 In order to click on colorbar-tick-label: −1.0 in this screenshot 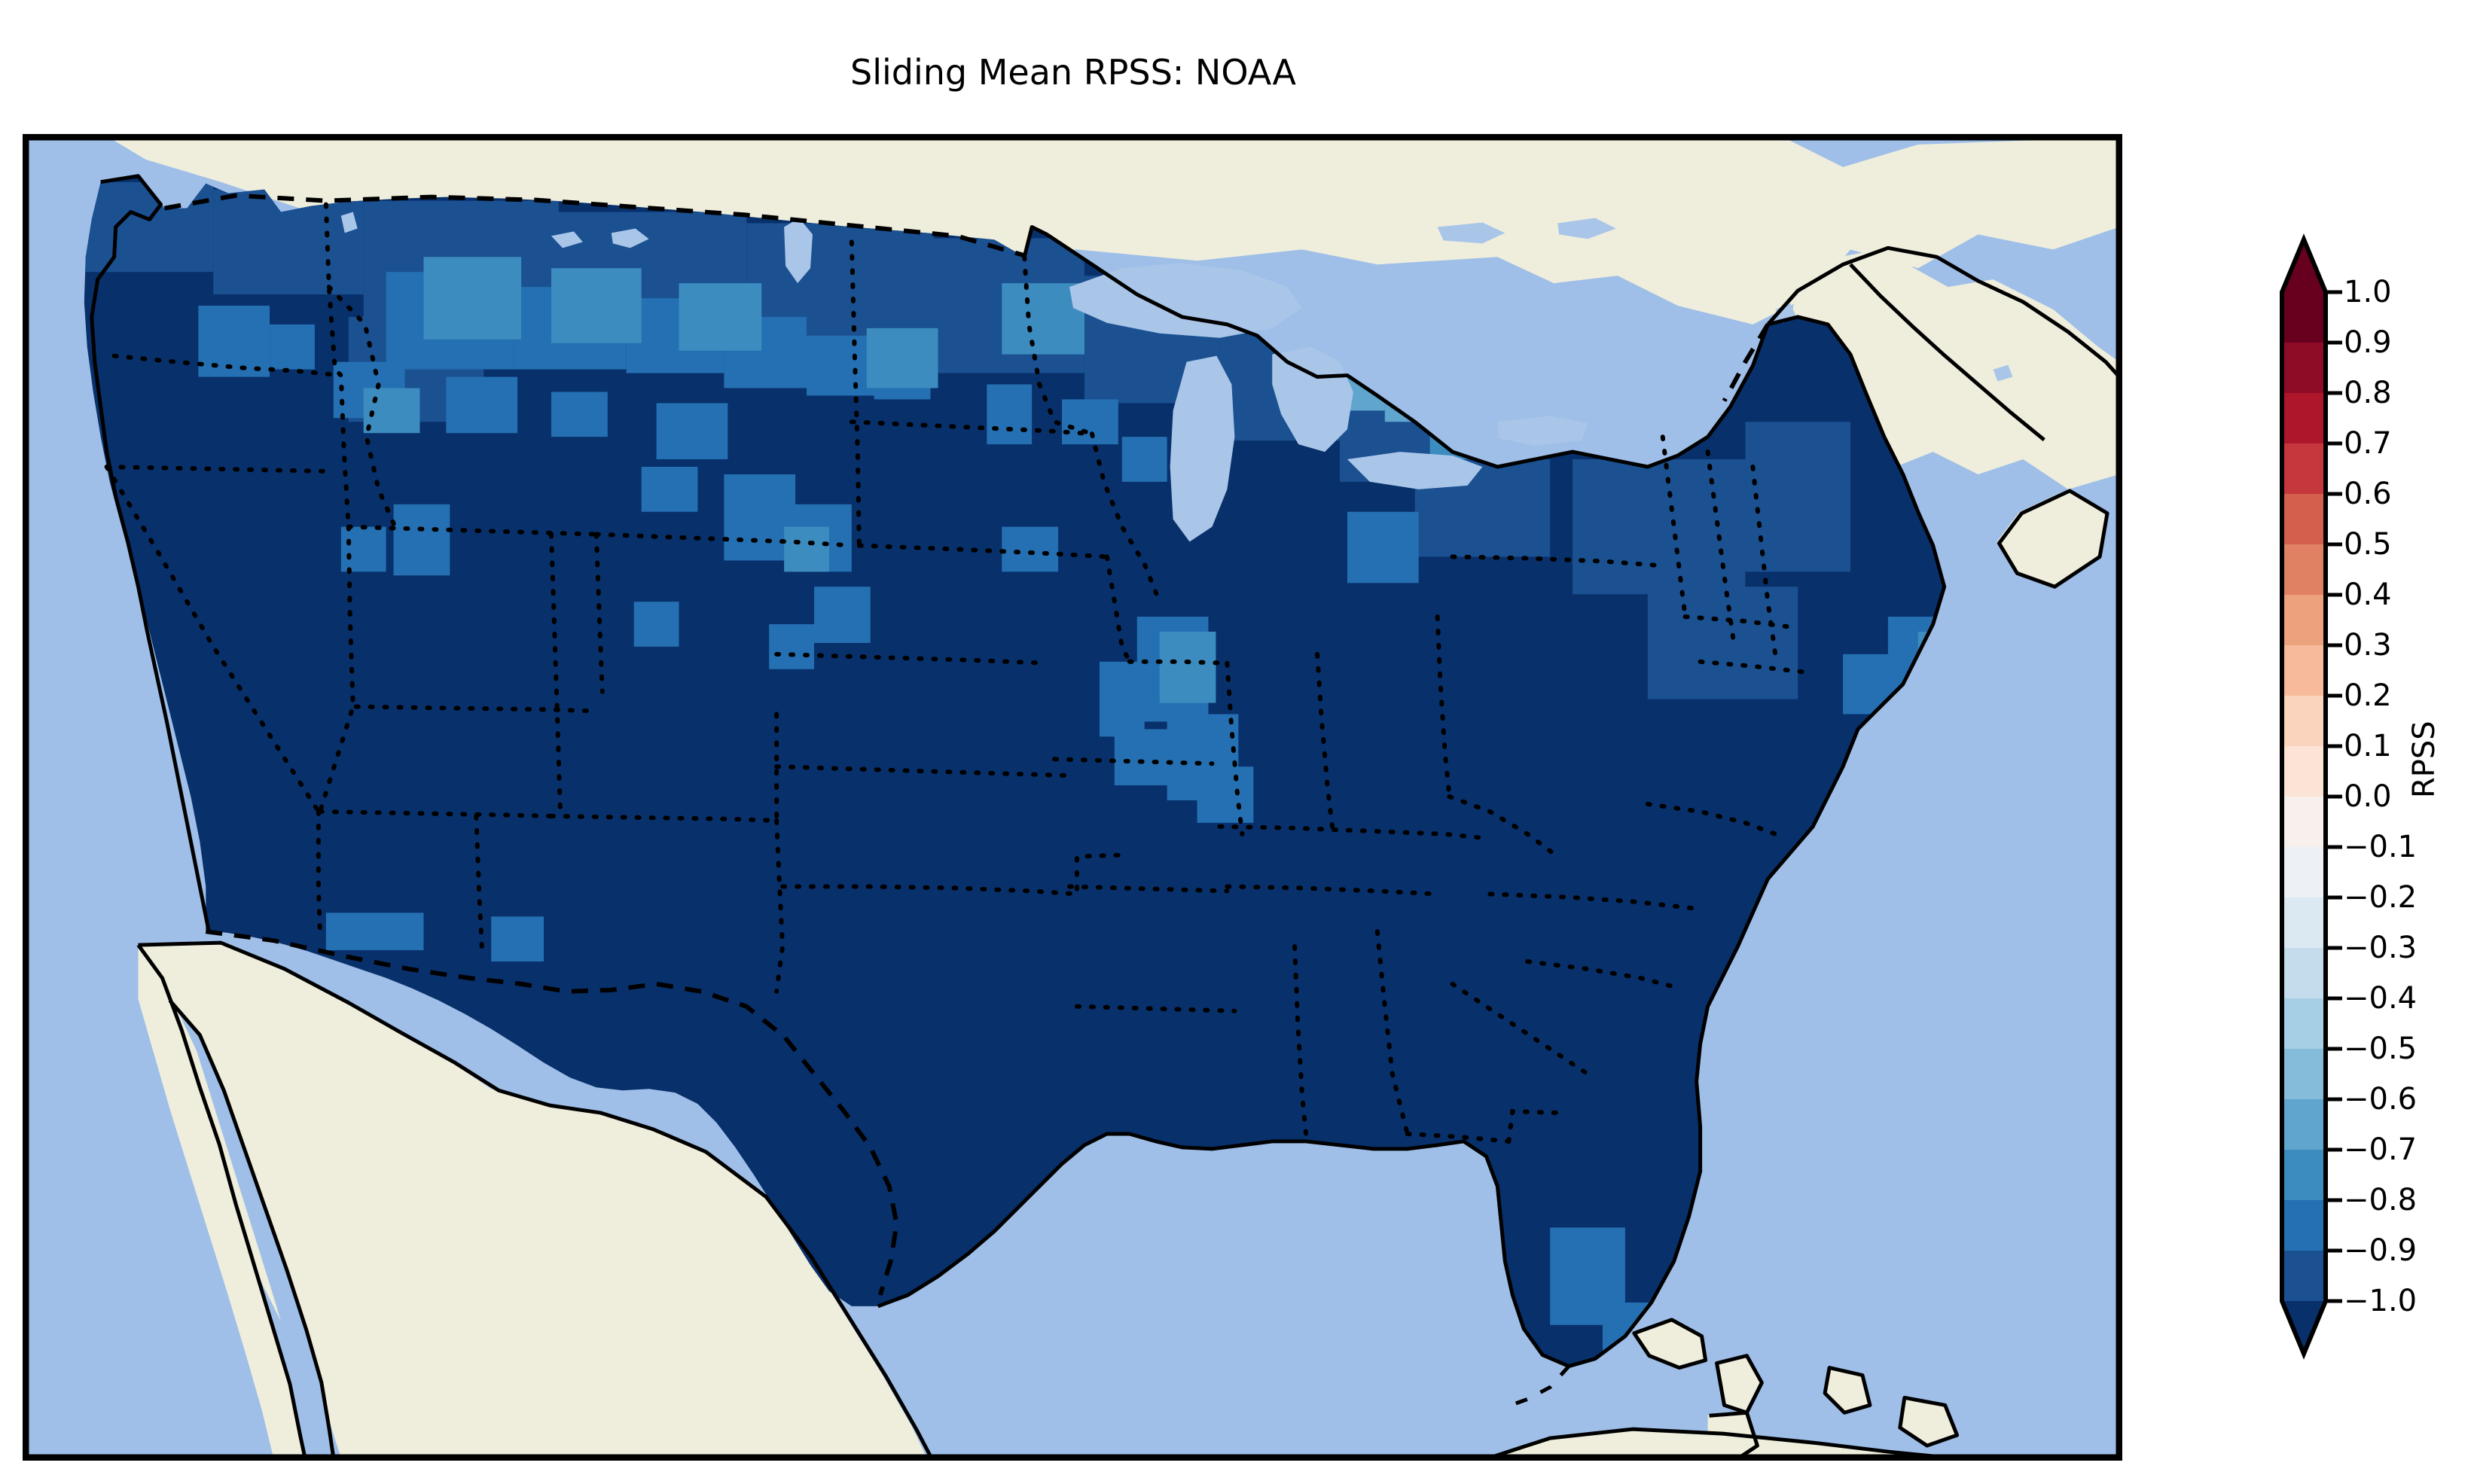, I will do `click(2381, 1301)`.